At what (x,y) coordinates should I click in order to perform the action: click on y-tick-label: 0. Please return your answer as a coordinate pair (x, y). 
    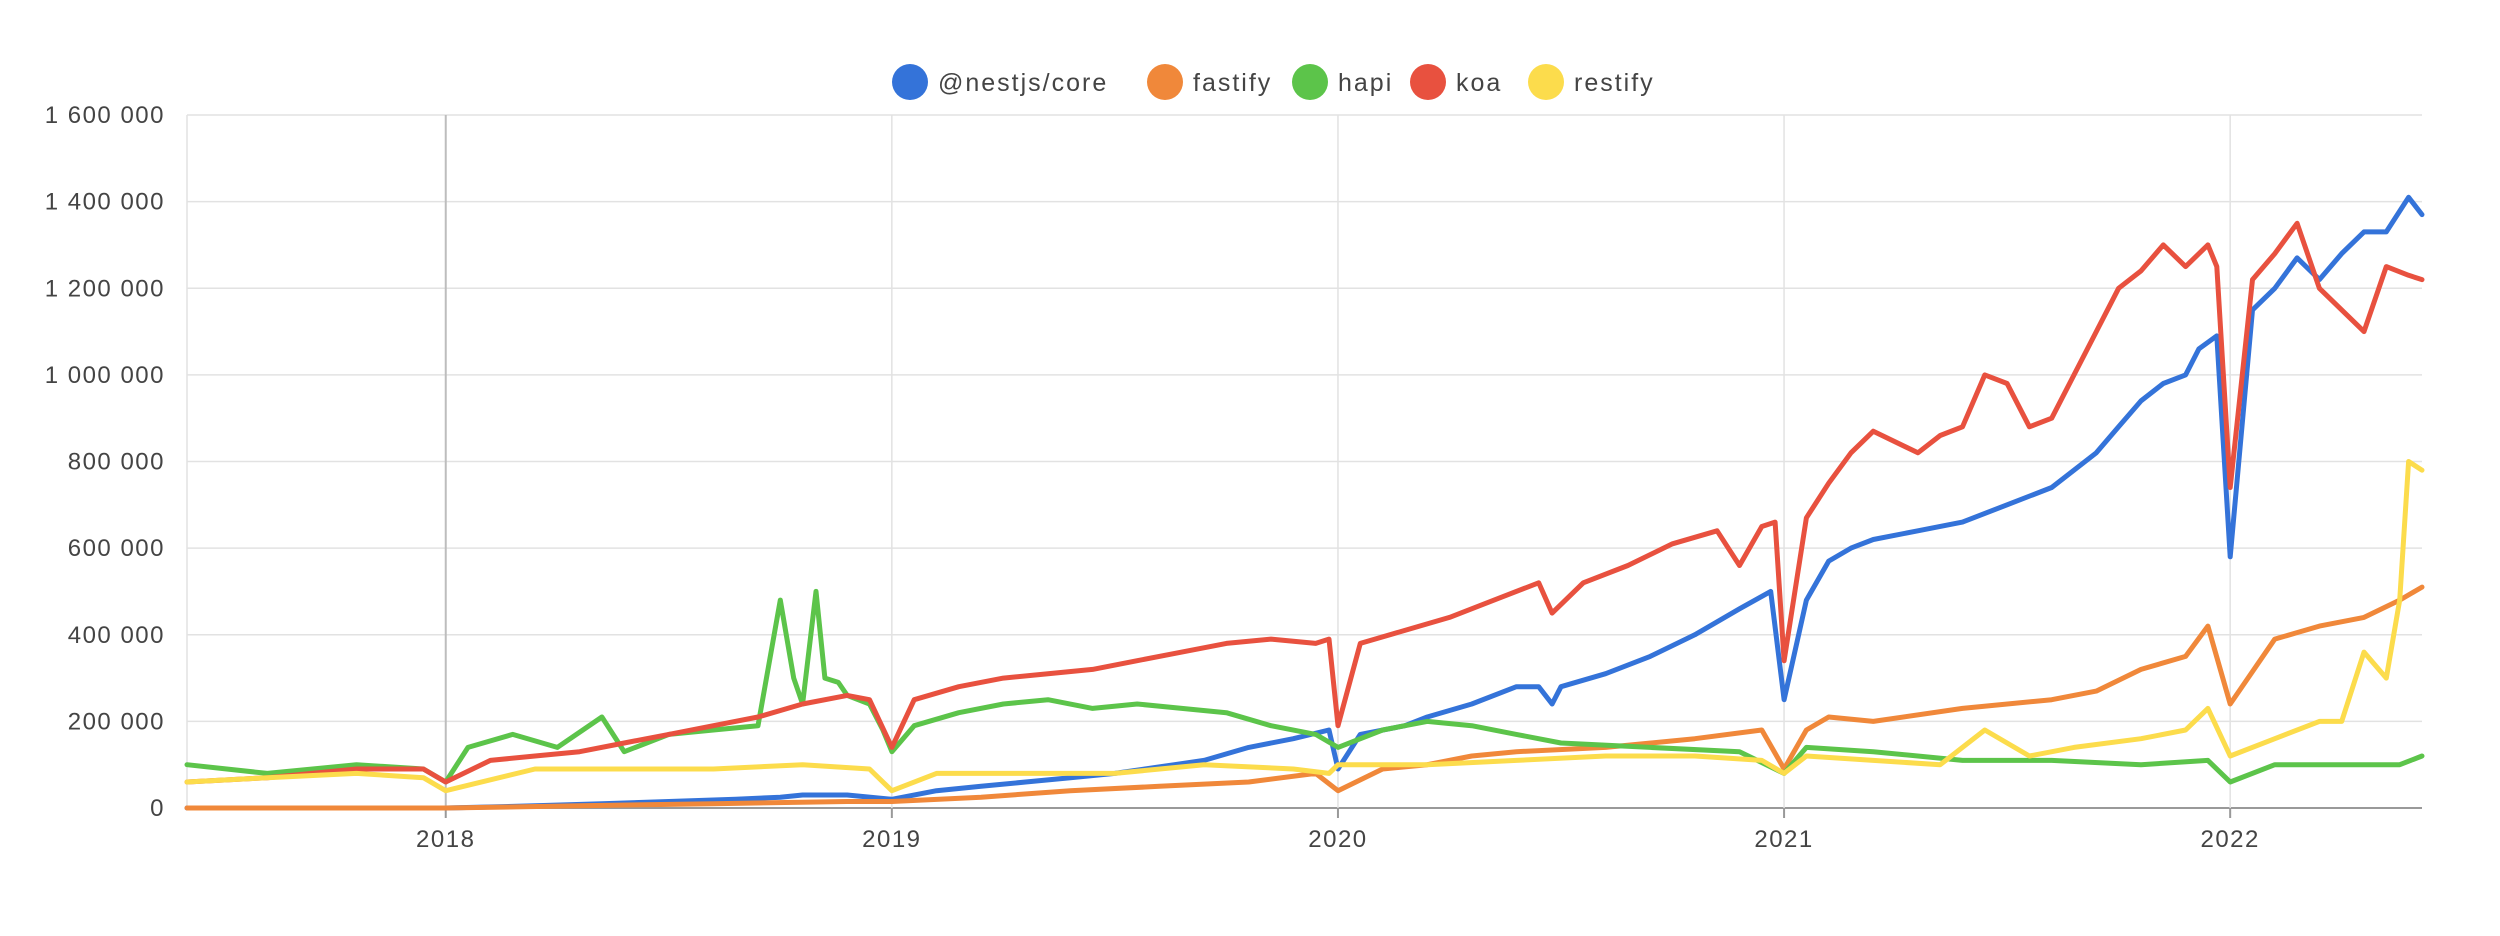
    Looking at the image, I should click on (157, 808).